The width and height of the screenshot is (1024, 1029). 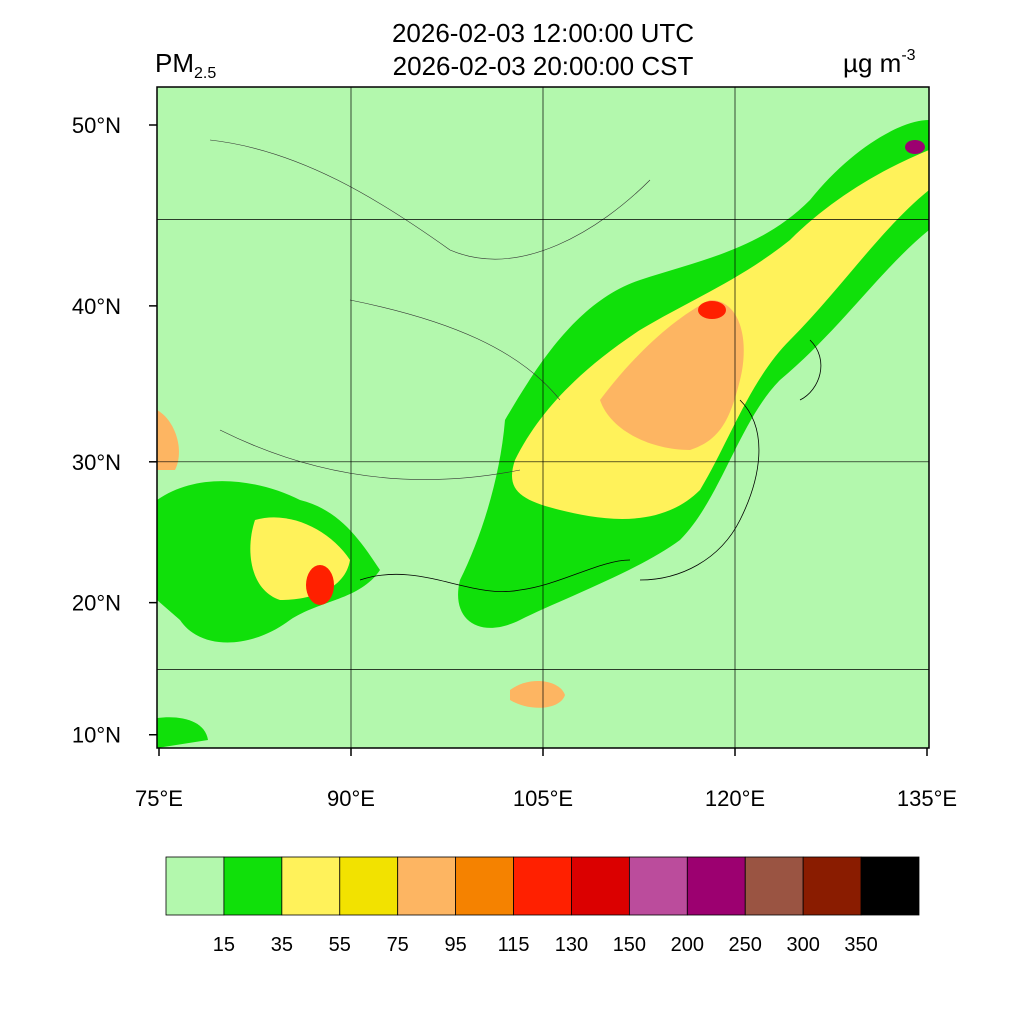 I want to click on variable-sub: 2.5, so click(x=205, y=73).